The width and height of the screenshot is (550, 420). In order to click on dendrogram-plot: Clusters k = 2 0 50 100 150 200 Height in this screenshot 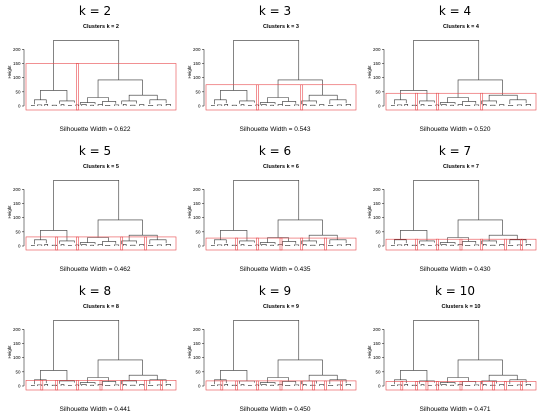, I will do `click(92, 67)`.